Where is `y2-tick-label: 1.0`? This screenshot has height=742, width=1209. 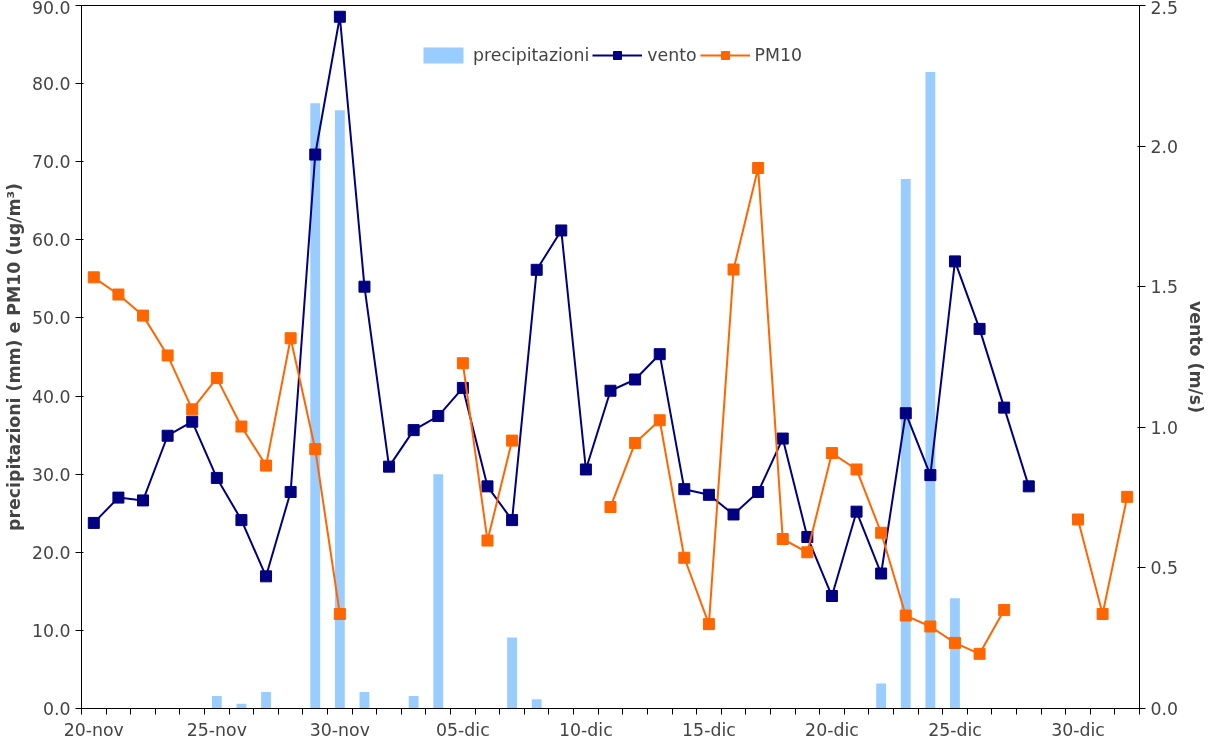 y2-tick-label: 1.0 is located at coordinates (1164, 427).